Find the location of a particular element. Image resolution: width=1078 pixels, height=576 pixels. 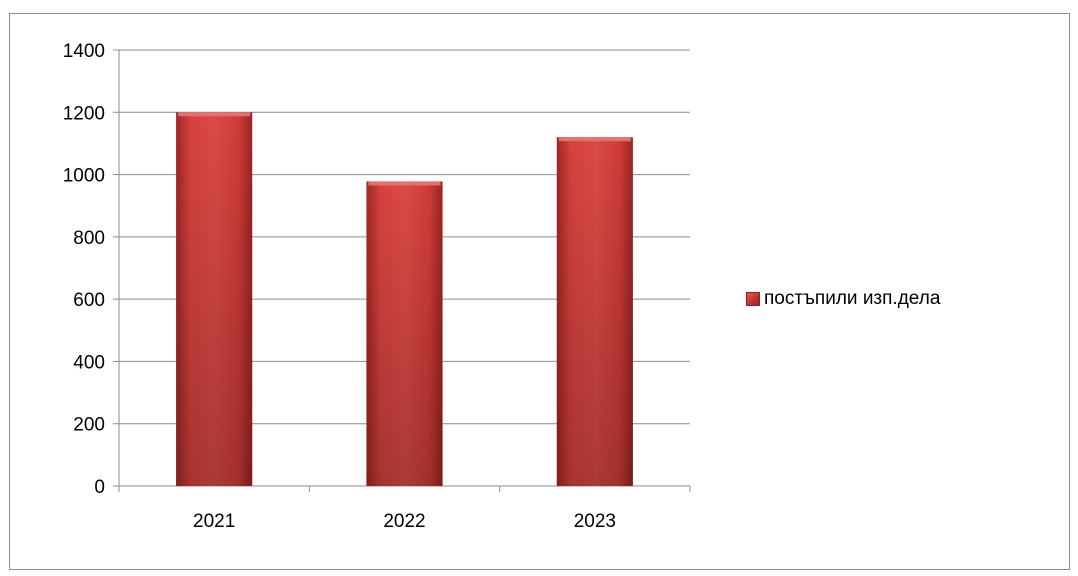

legend-label: постъпили изп.дела is located at coordinates (852, 298).